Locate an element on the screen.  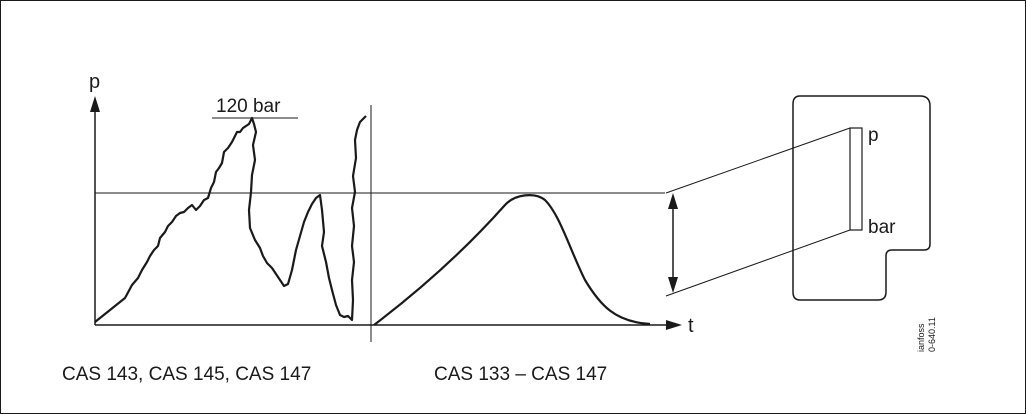
x-axis-label: t is located at coordinates (691, 326).